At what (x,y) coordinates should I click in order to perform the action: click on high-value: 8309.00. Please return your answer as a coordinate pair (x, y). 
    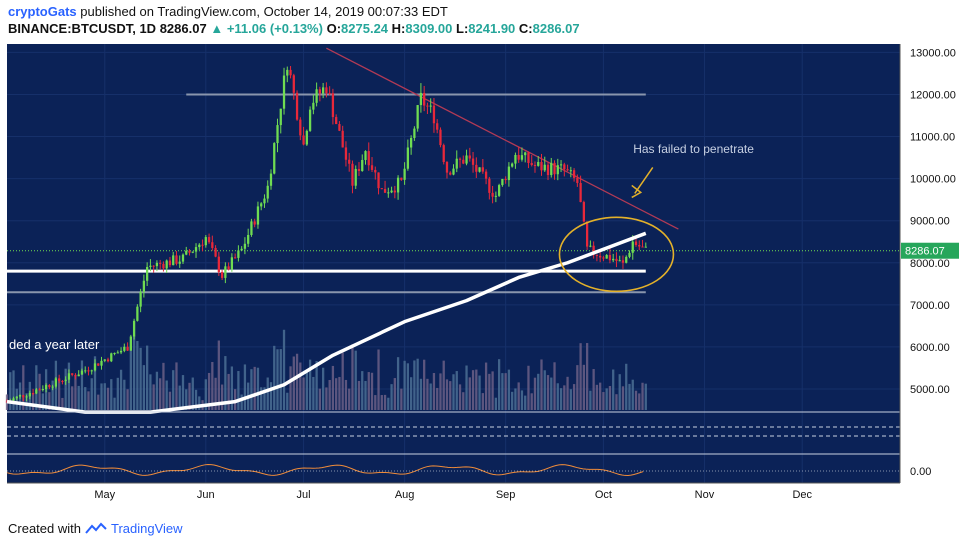
    Looking at the image, I should click on (429, 28).